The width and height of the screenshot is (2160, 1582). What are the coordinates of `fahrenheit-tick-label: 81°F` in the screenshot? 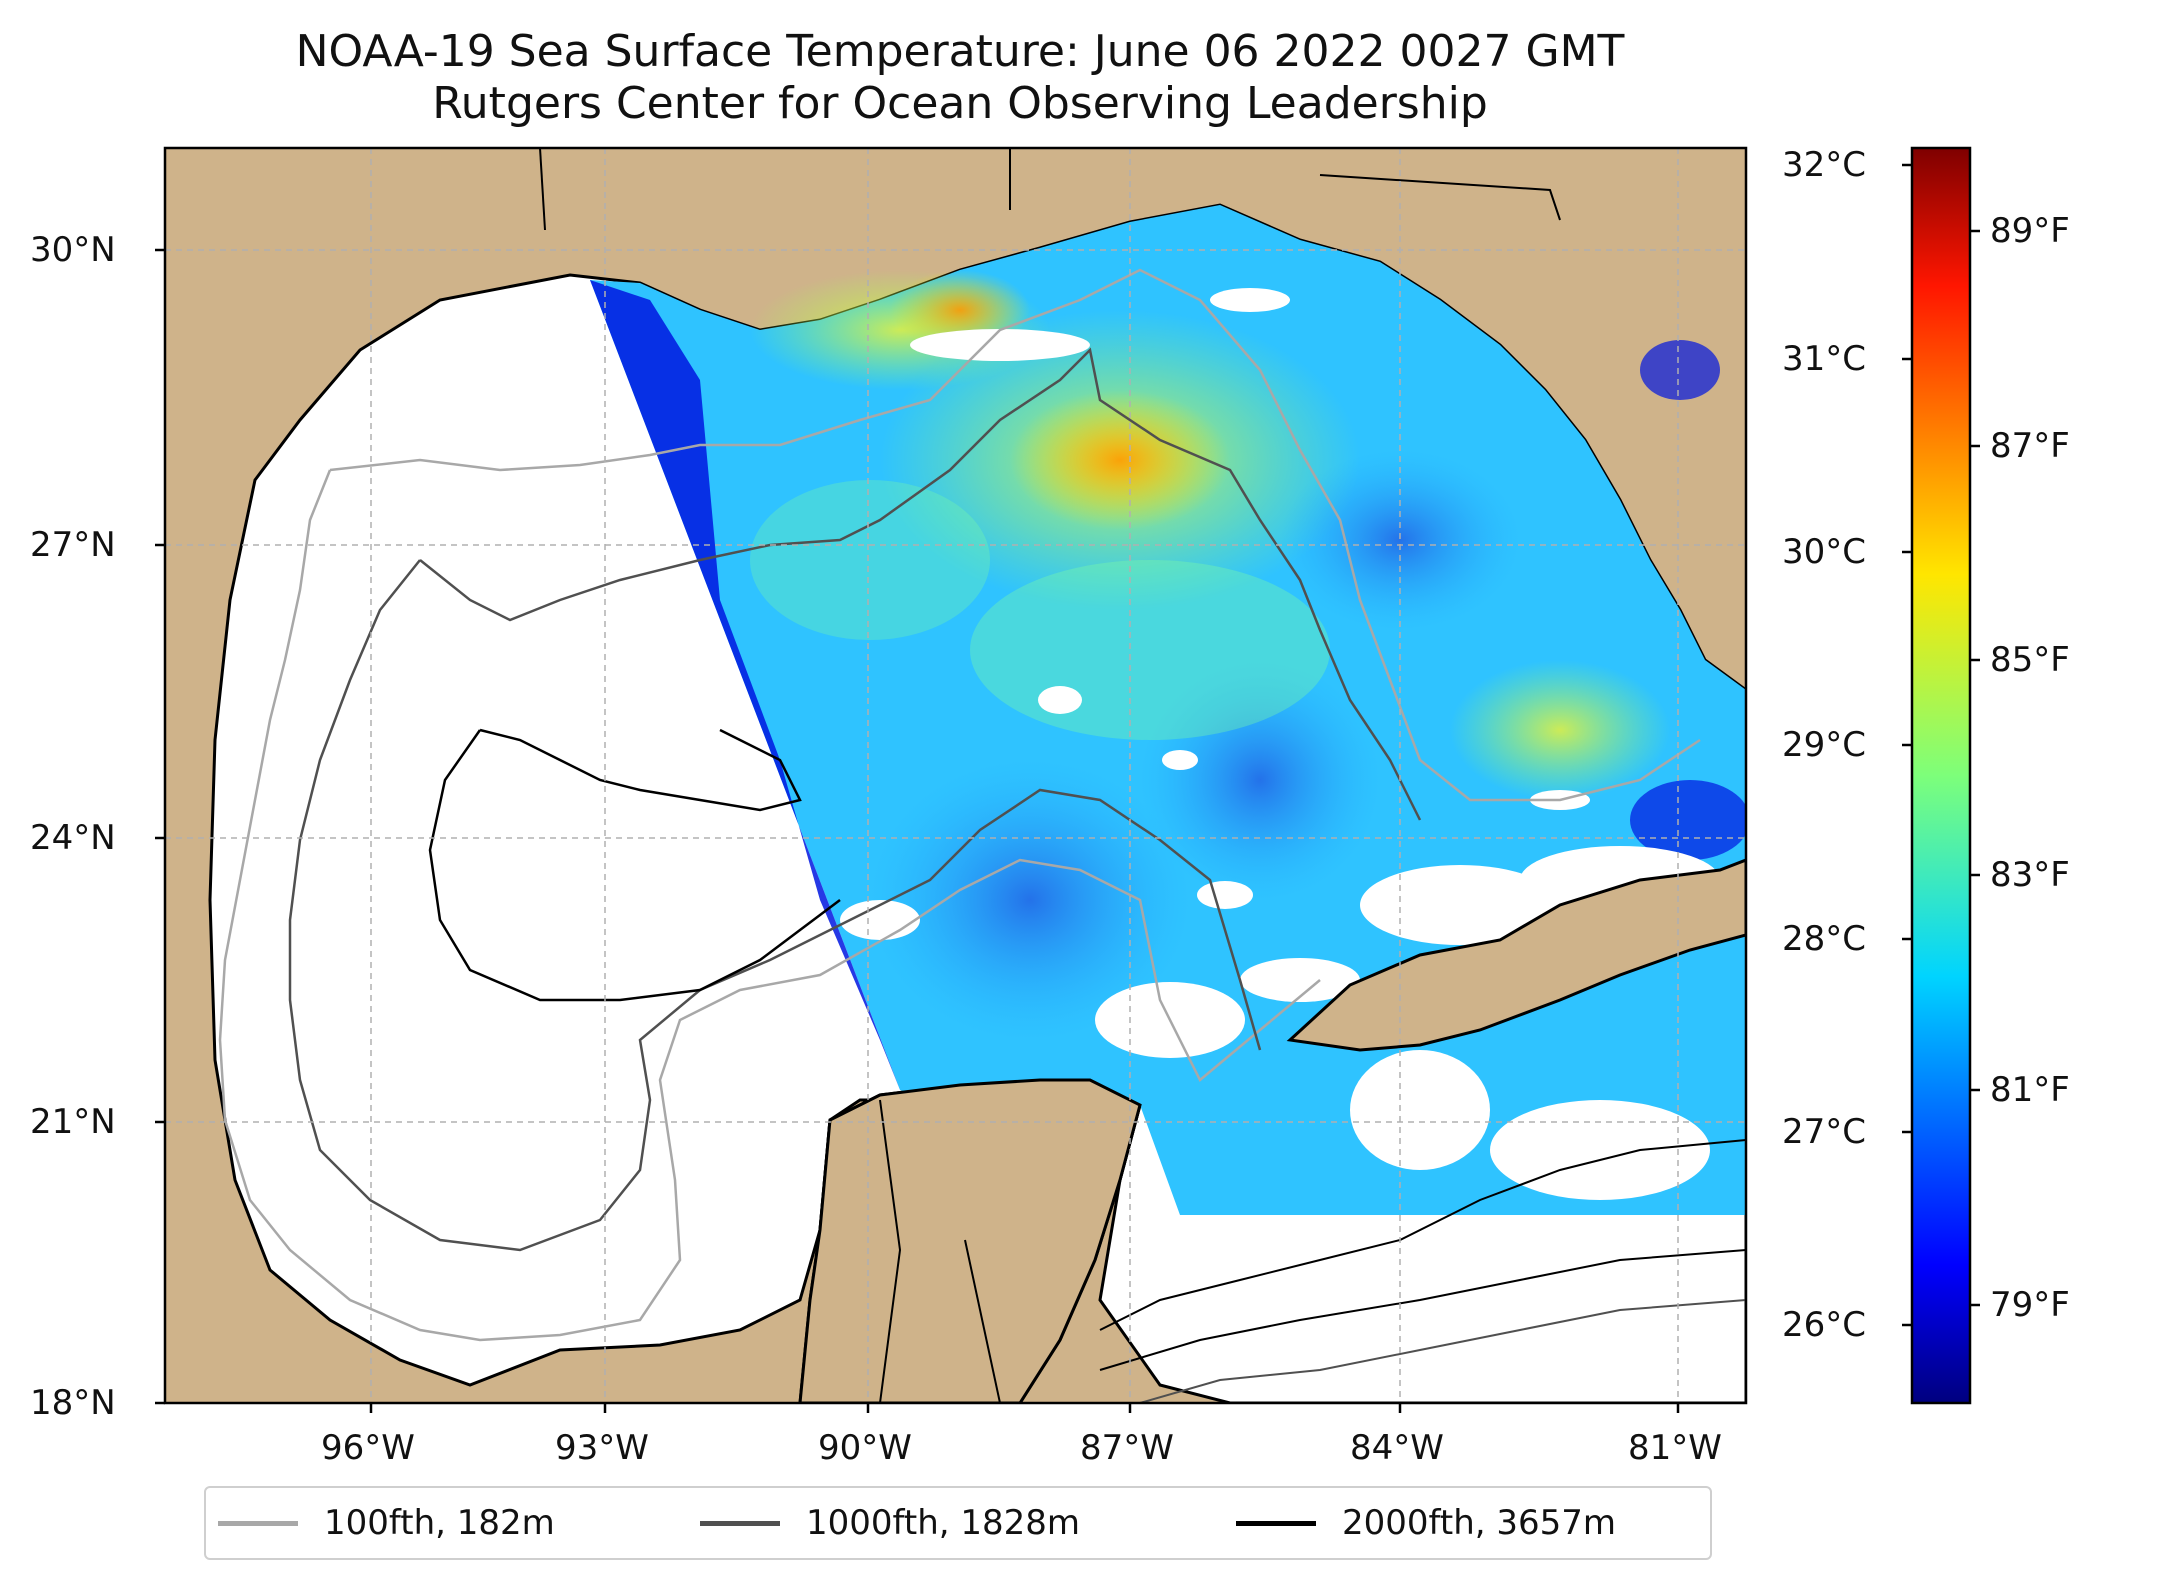 It's located at (2030, 1090).